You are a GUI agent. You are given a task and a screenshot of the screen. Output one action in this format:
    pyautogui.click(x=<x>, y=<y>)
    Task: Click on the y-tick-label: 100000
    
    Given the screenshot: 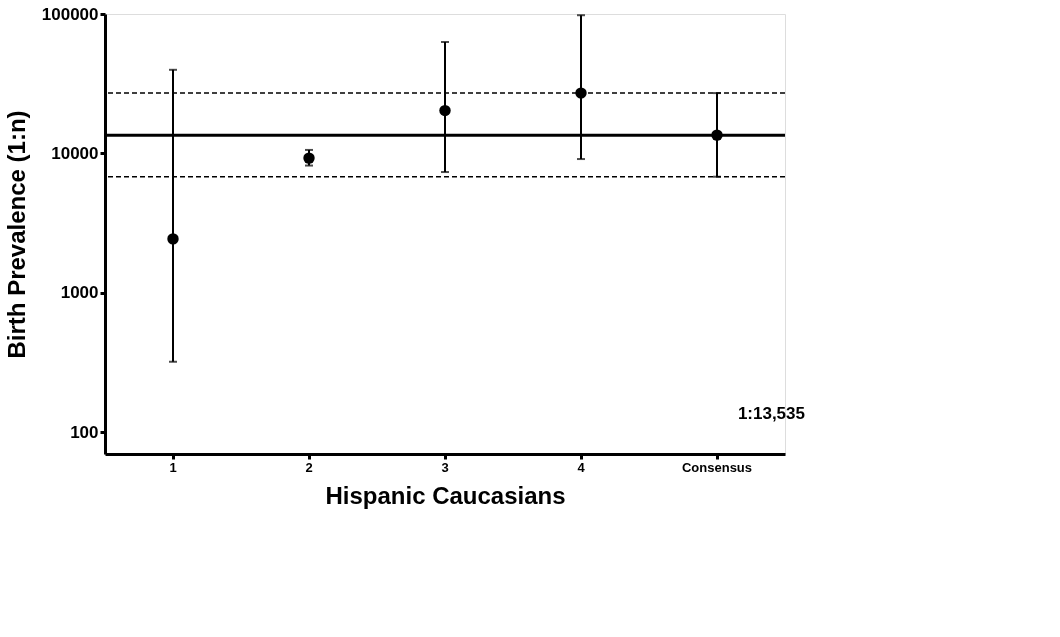 What is the action you would take?
    pyautogui.click(x=70, y=14)
    